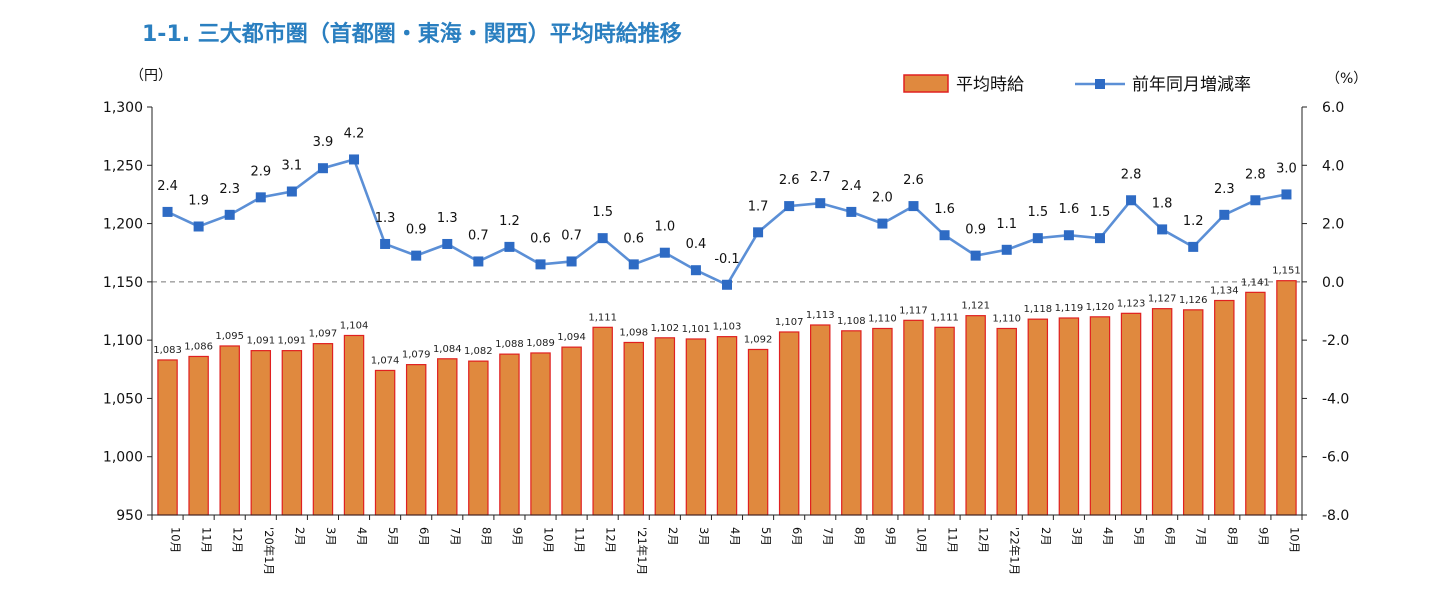  What do you see at coordinates (540, 343) in the screenshot?
I see `bar-label-12: 1,089` at bounding box center [540, 343].